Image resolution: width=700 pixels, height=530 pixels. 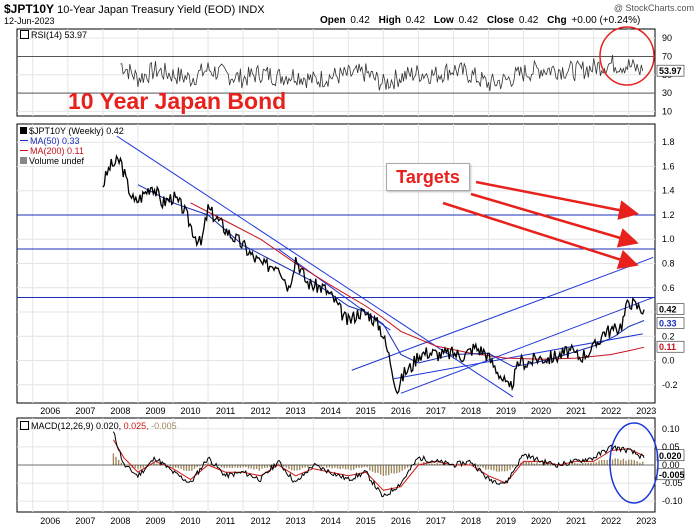 I want to click on y-tick-label: 0.10, so click(x=671, y=429).